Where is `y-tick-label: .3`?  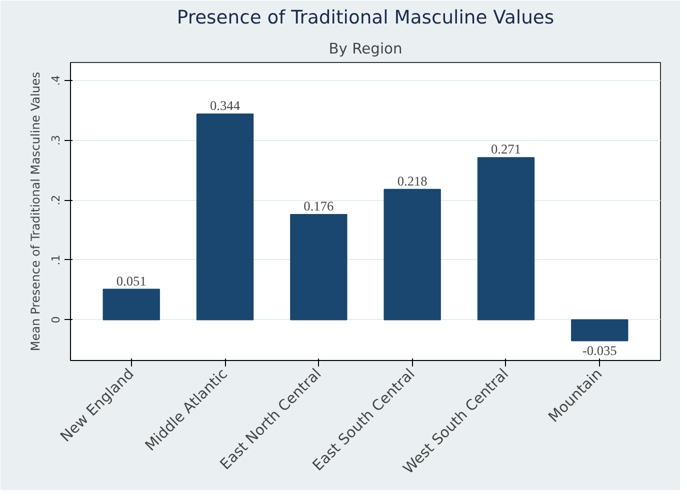
y-tick-label: .3 is located at coordinates (56, 140).